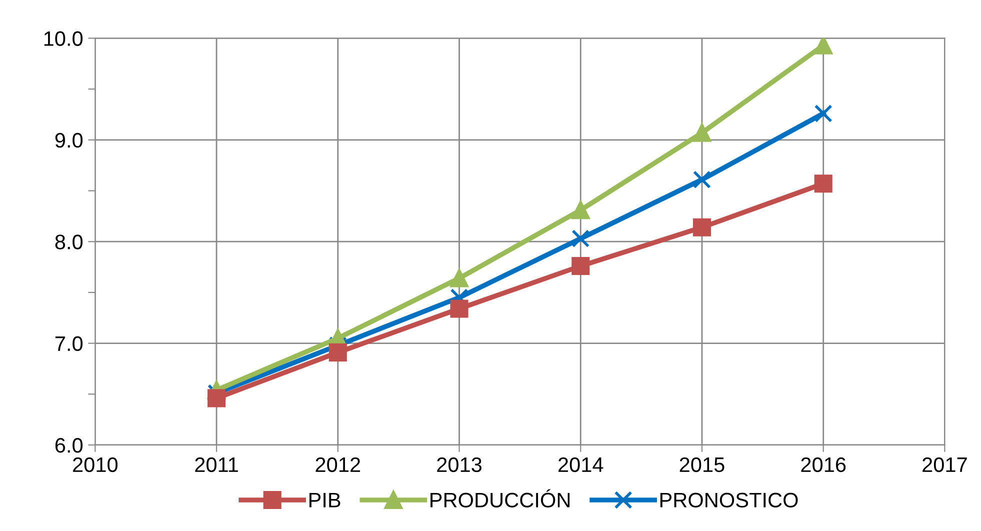 The image size is (981, 531). I want to click on x-tick-label: 2014, so click(581, 464).